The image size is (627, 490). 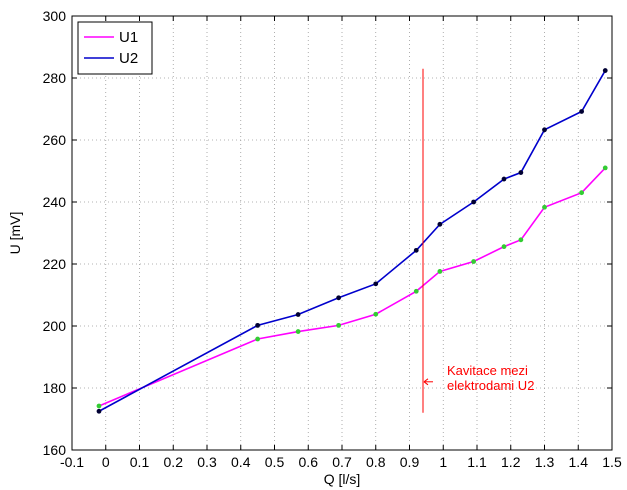 I want to click on x-tick-label: 0.2, so click(x=174, y=462).